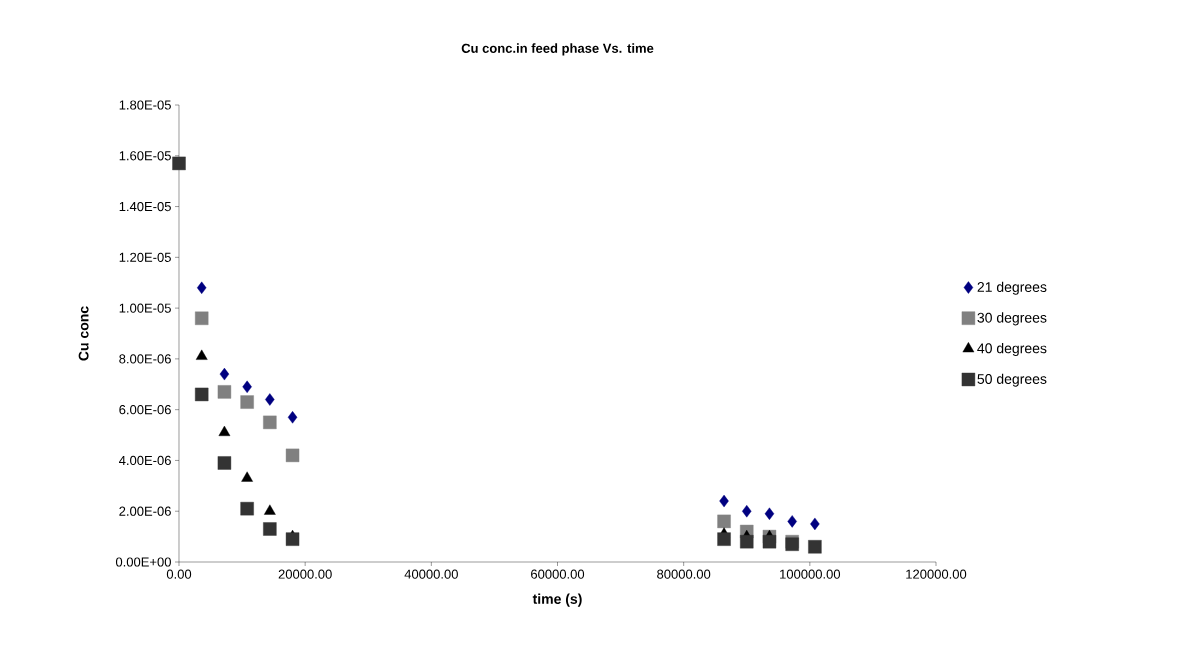  What do you see at coordinates (145, 410) in the screenshot?
I see `y-tick-label: 6.00E-06` at bounding box center [145, 410].